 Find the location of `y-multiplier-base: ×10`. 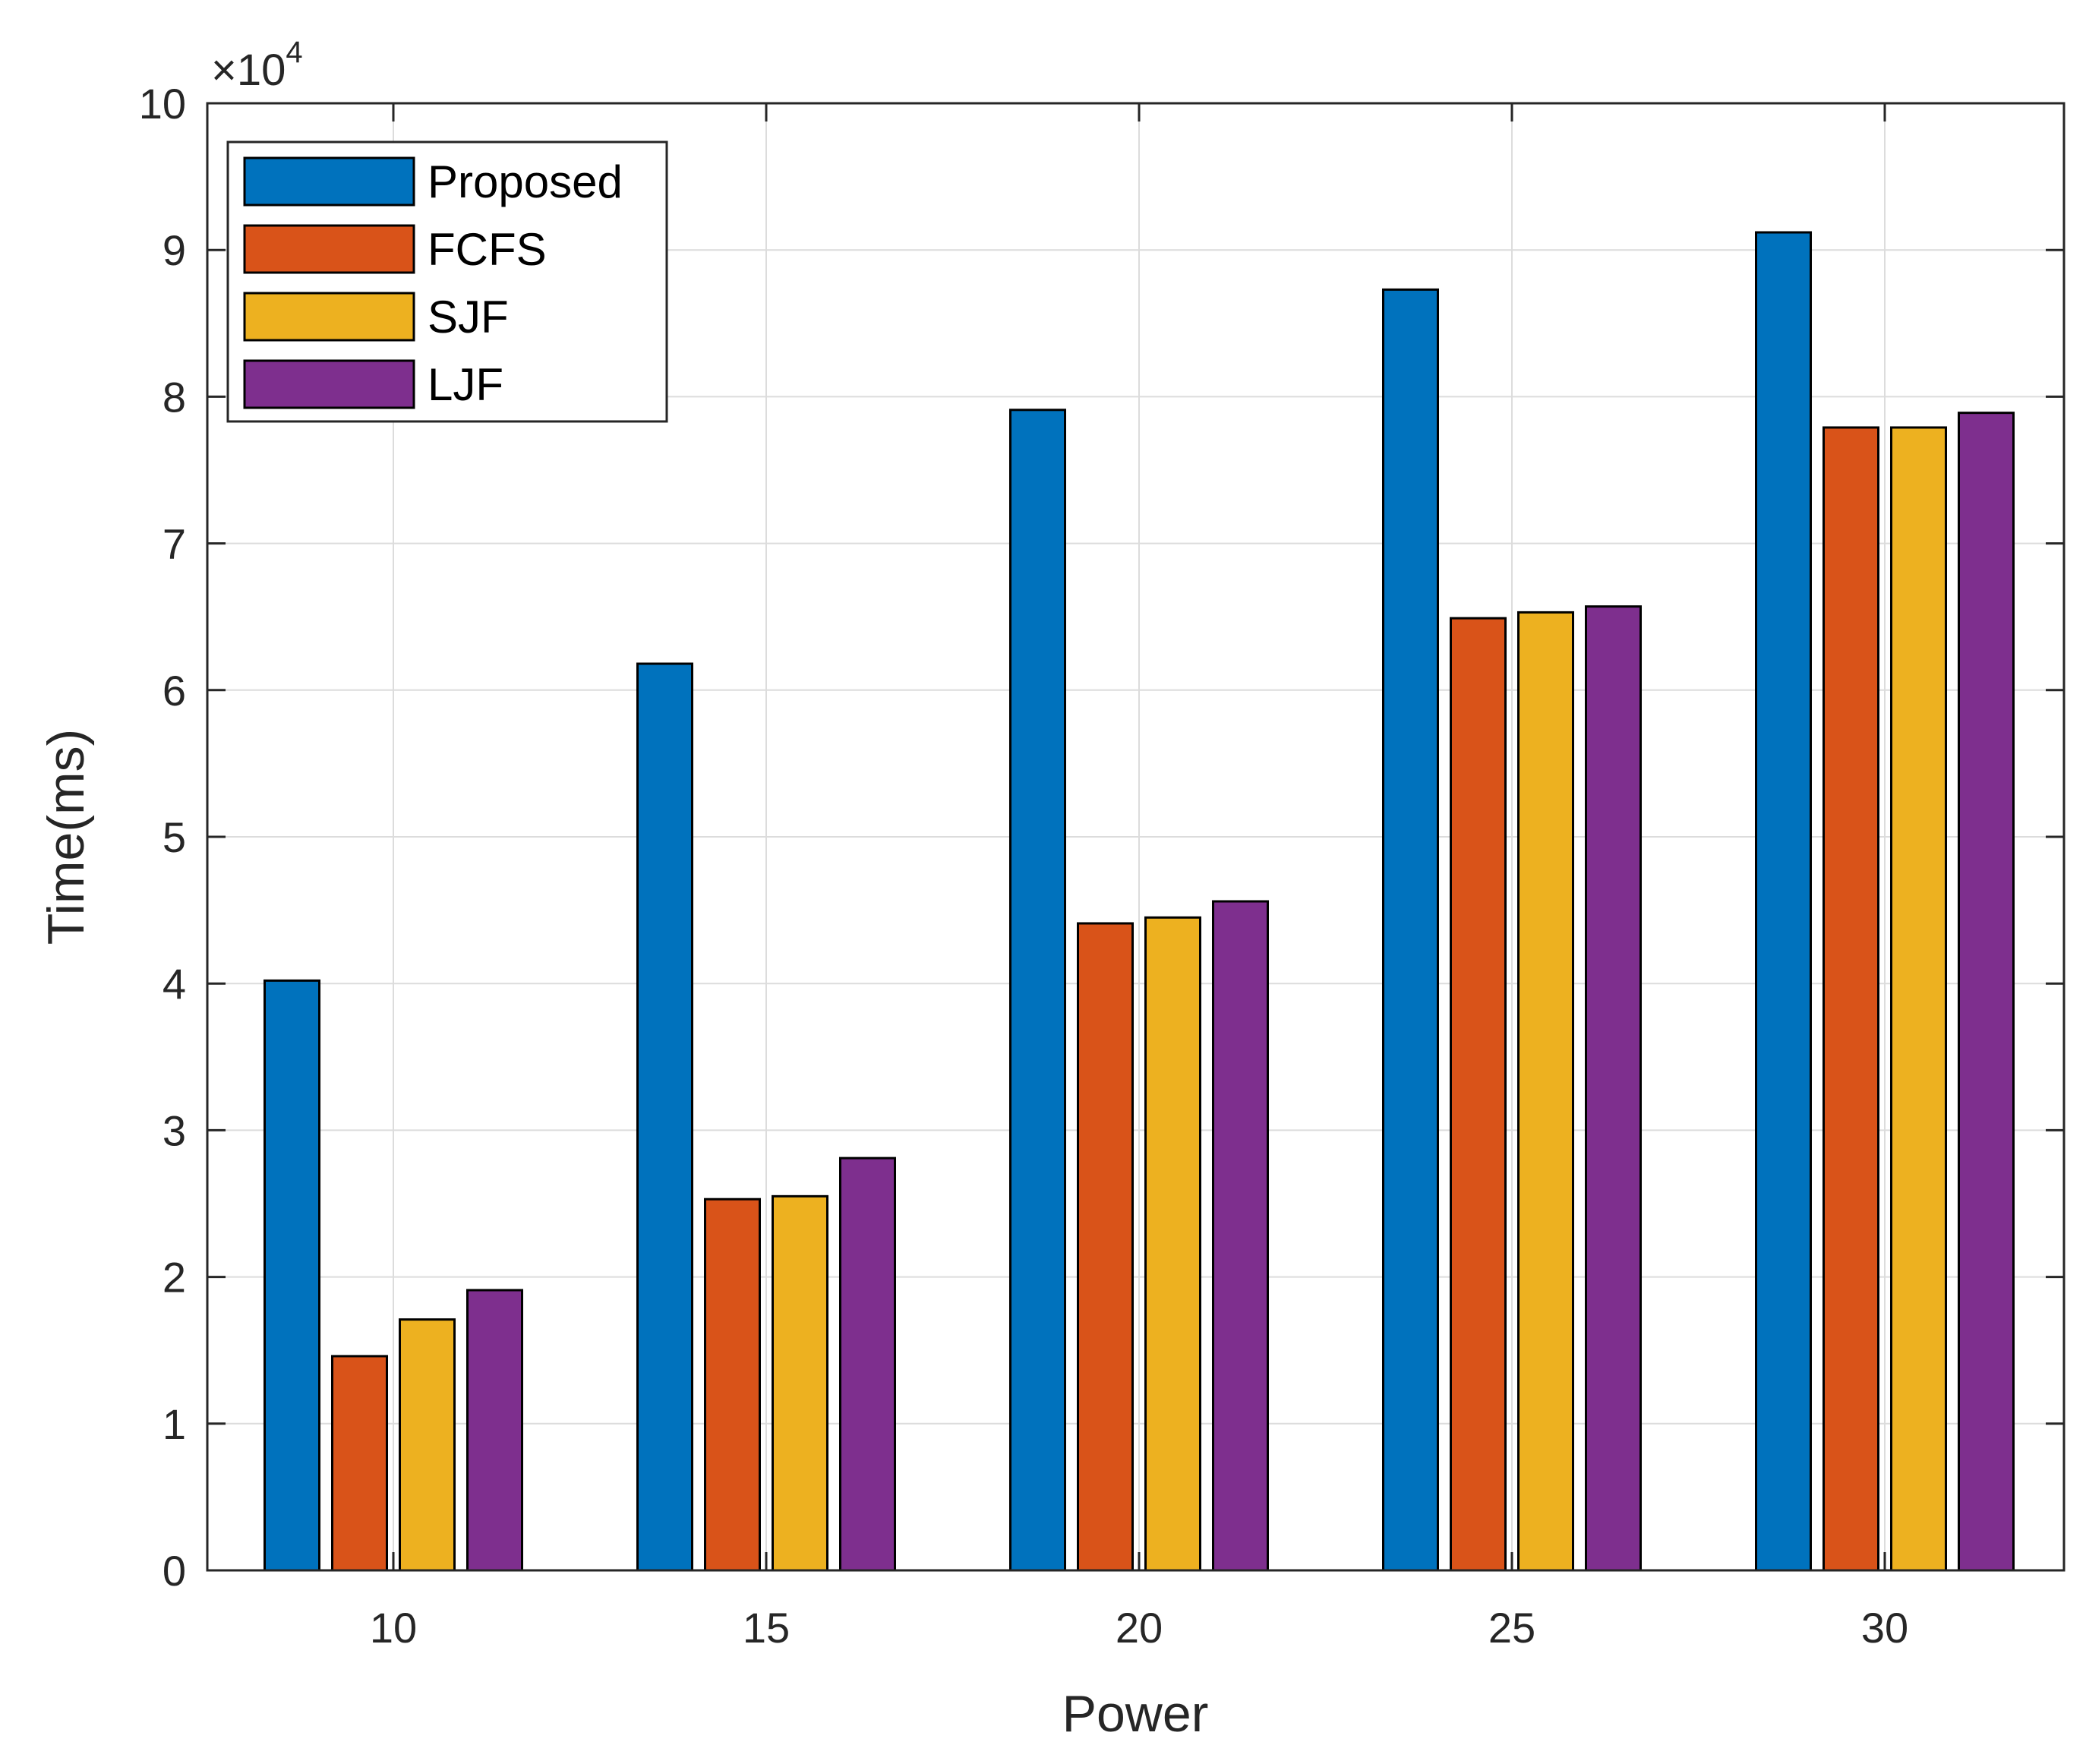

y-multiplier-base: ×10 is located at coordinates (248, 70).